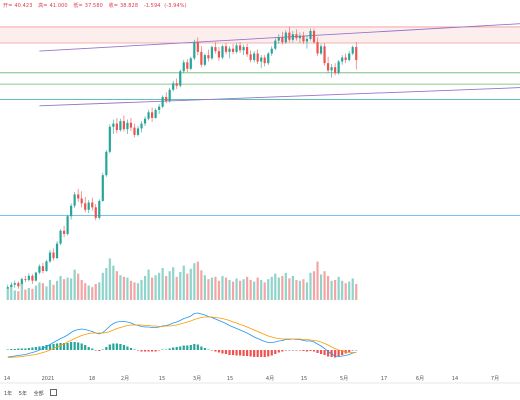 The width and height of the screenshot is (520, 400). I want to click on x-tick-label: 3月, so click(197, 379).